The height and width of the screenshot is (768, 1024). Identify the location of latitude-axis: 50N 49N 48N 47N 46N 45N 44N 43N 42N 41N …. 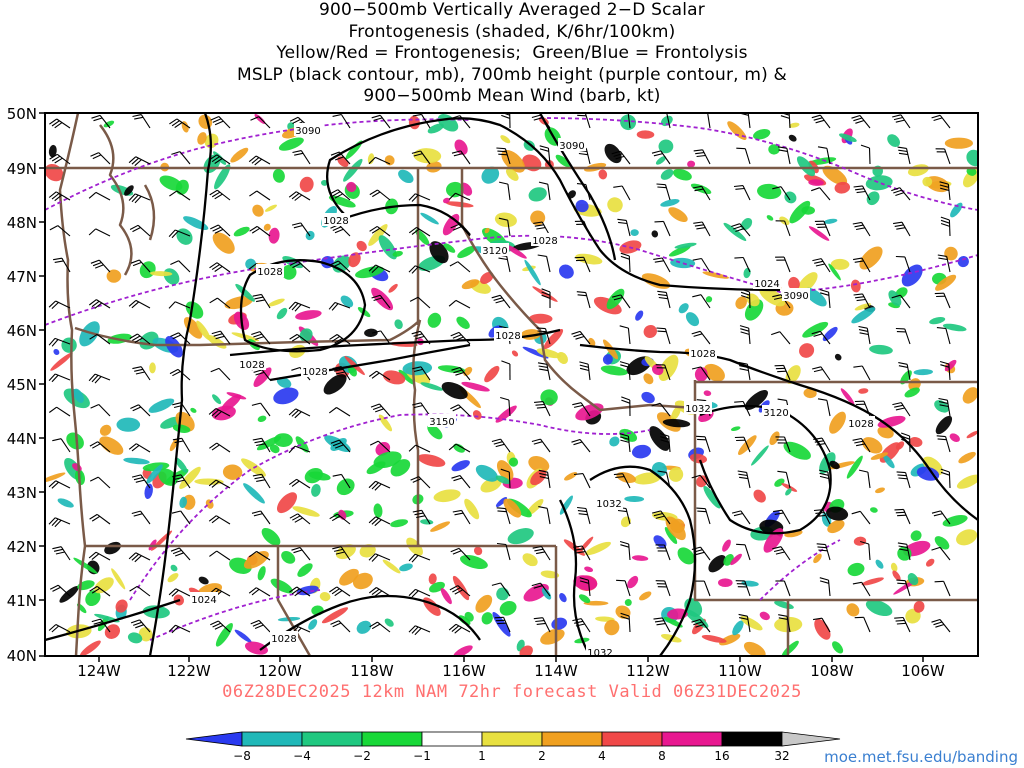
(26, 385).